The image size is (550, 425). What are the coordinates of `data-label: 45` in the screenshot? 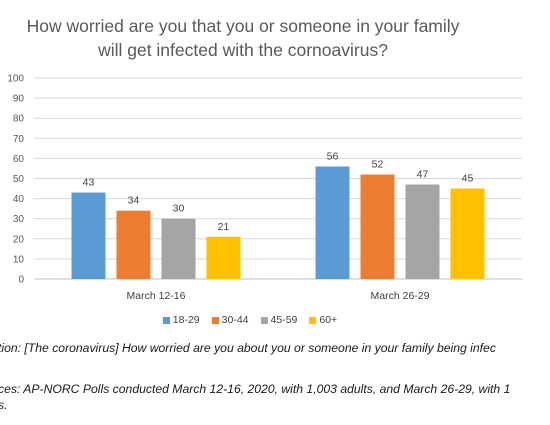 It's located at (468, 179).